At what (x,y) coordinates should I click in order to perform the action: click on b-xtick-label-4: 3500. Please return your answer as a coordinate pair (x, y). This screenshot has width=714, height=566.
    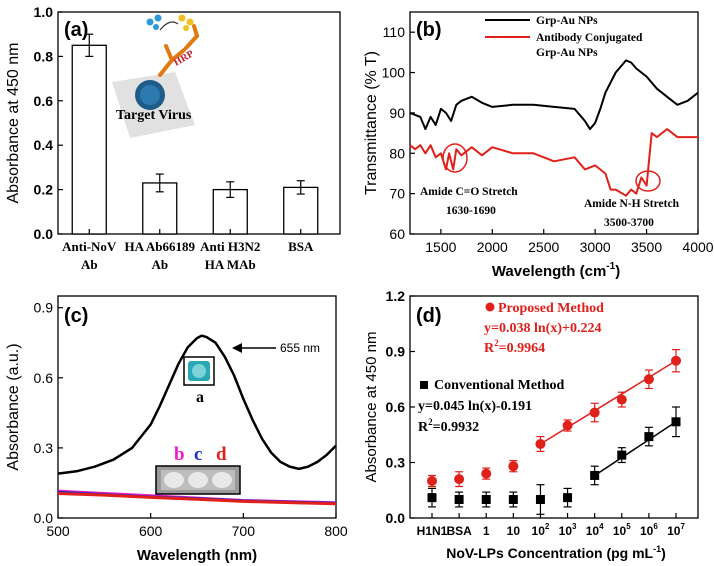
    Looking at the image, I should click on (646, 247).